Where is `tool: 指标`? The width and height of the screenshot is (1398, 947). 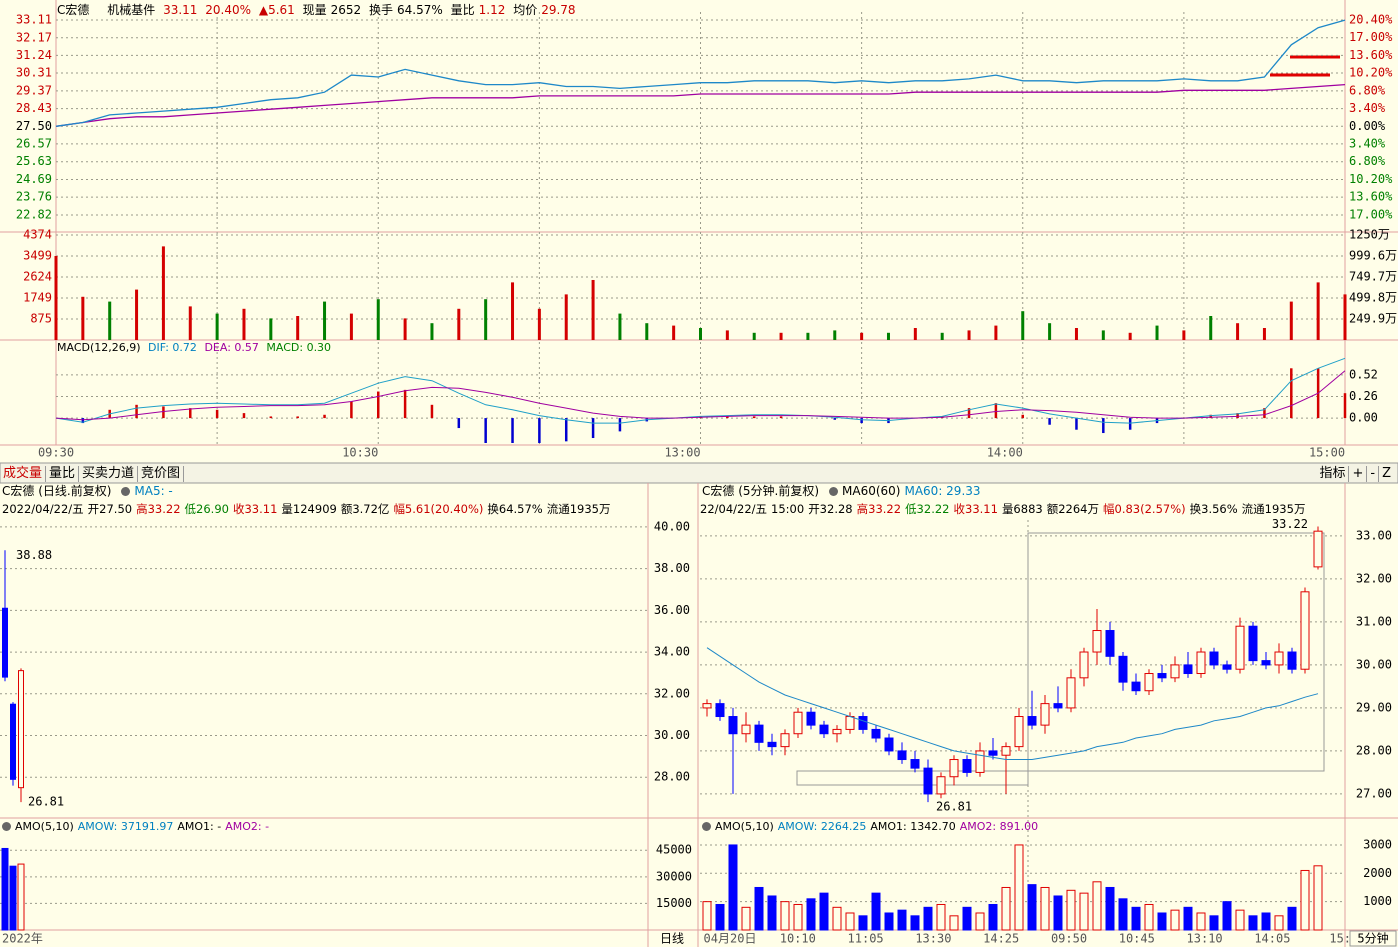 tool: 指标 is located at coordinates (1333, 474).